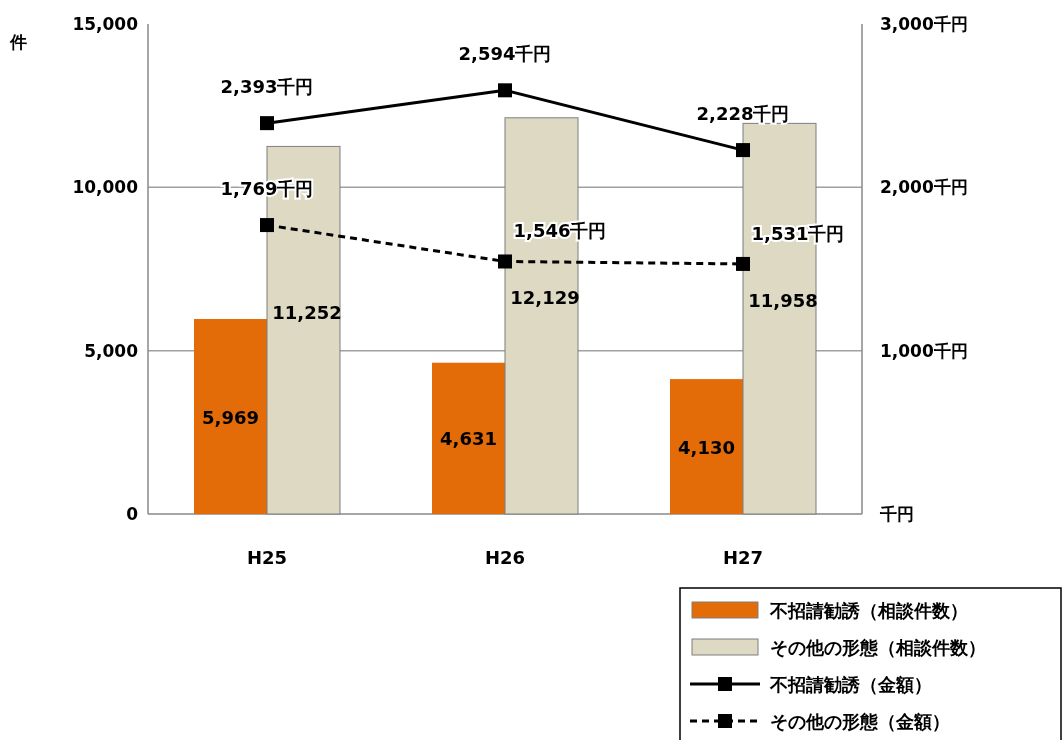 The height and width of the screenshot is (740, 1062). I want to click on y-tick-label: 15,000, so click(105, 24).